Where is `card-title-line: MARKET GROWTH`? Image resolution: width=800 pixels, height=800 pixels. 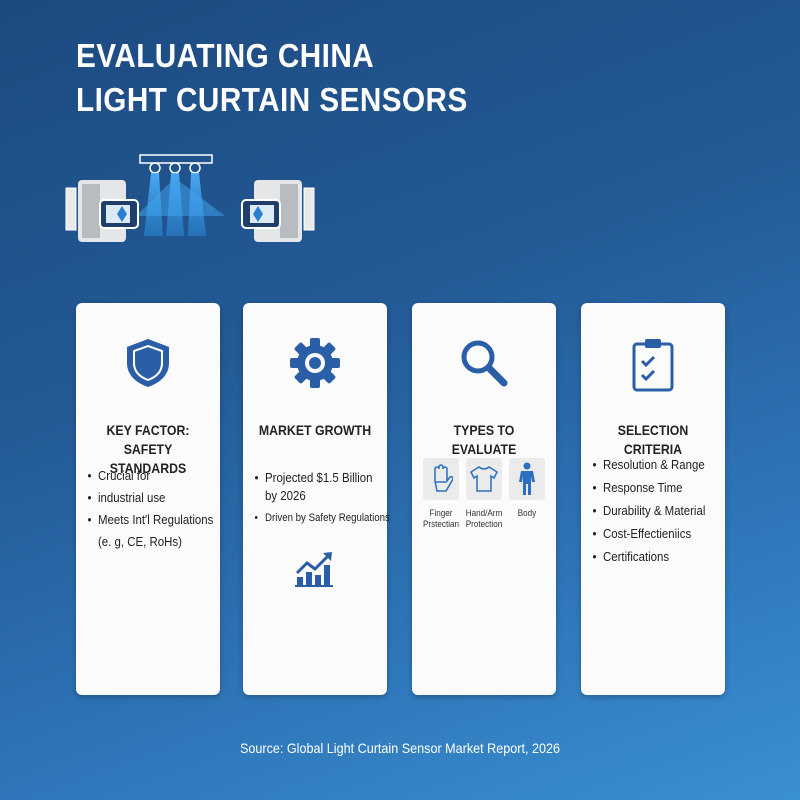 card-title-line: MARKET GROWTH is located at coordinates (315, 430).